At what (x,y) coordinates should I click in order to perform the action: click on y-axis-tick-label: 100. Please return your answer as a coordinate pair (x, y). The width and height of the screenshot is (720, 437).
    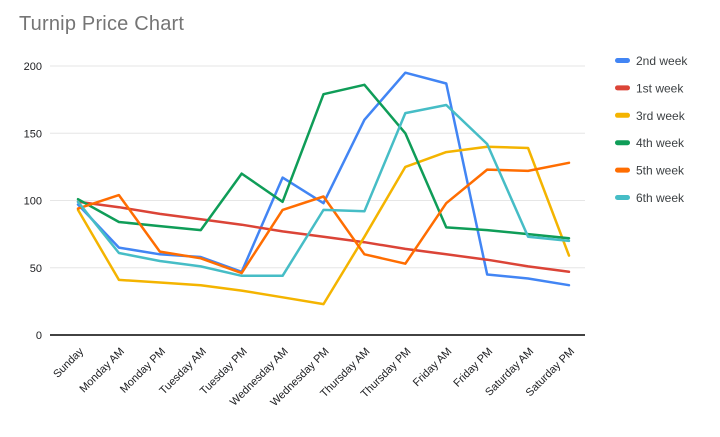
    Looking at the image, I should click on (33, 202).